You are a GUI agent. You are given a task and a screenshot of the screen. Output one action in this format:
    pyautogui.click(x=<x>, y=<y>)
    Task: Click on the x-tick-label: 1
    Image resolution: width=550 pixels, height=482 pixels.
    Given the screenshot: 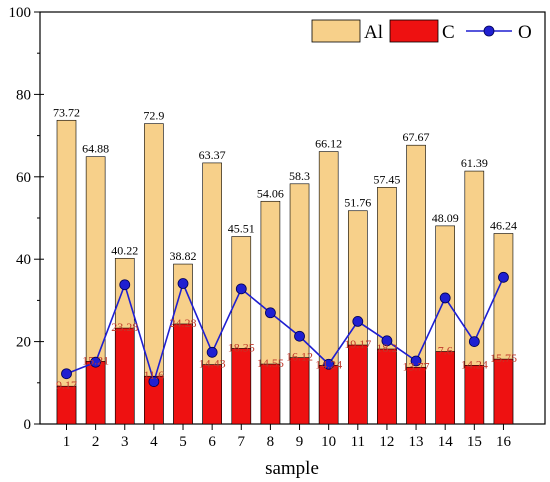 What is the action you would take?
    pyautogui.click(x=67, y=442)
    